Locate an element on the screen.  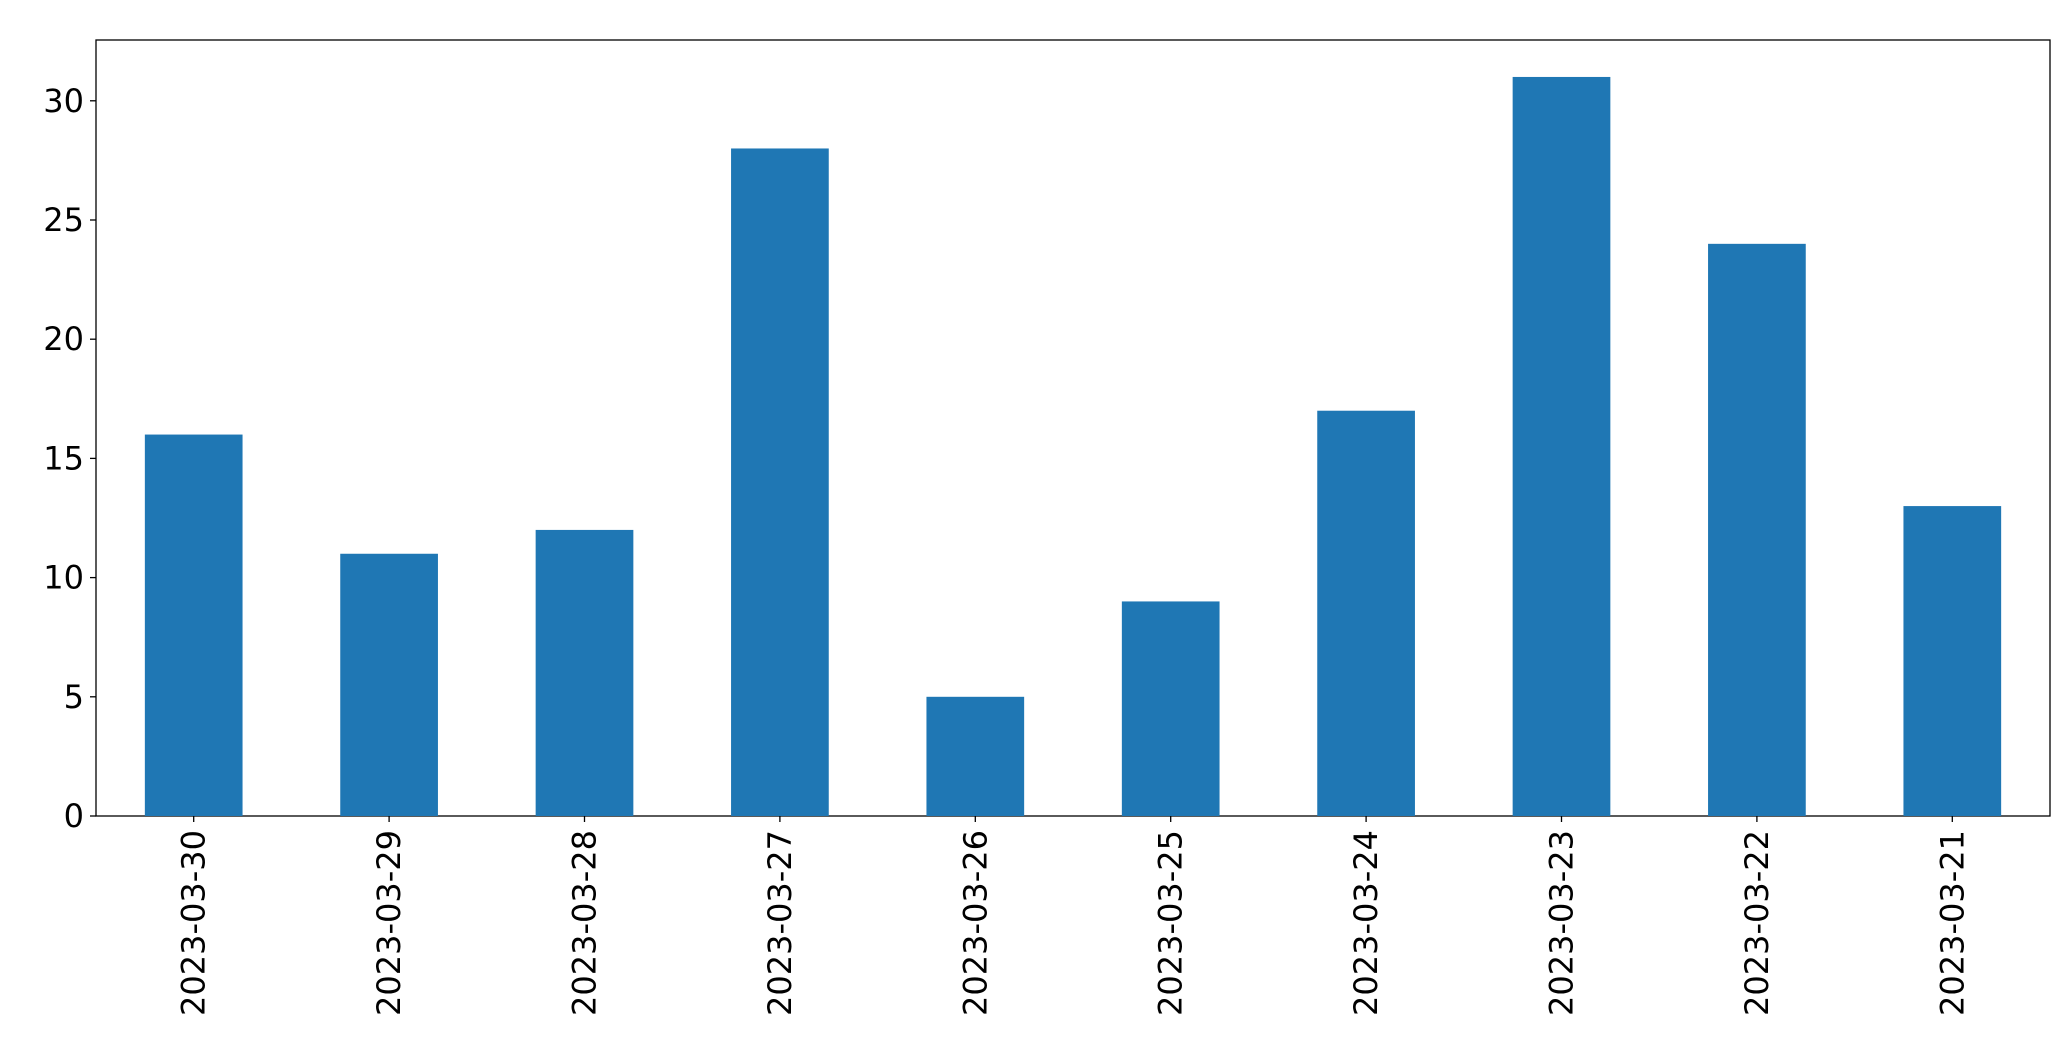
y-tick-label: 20 is located at coordinates (63, 339).